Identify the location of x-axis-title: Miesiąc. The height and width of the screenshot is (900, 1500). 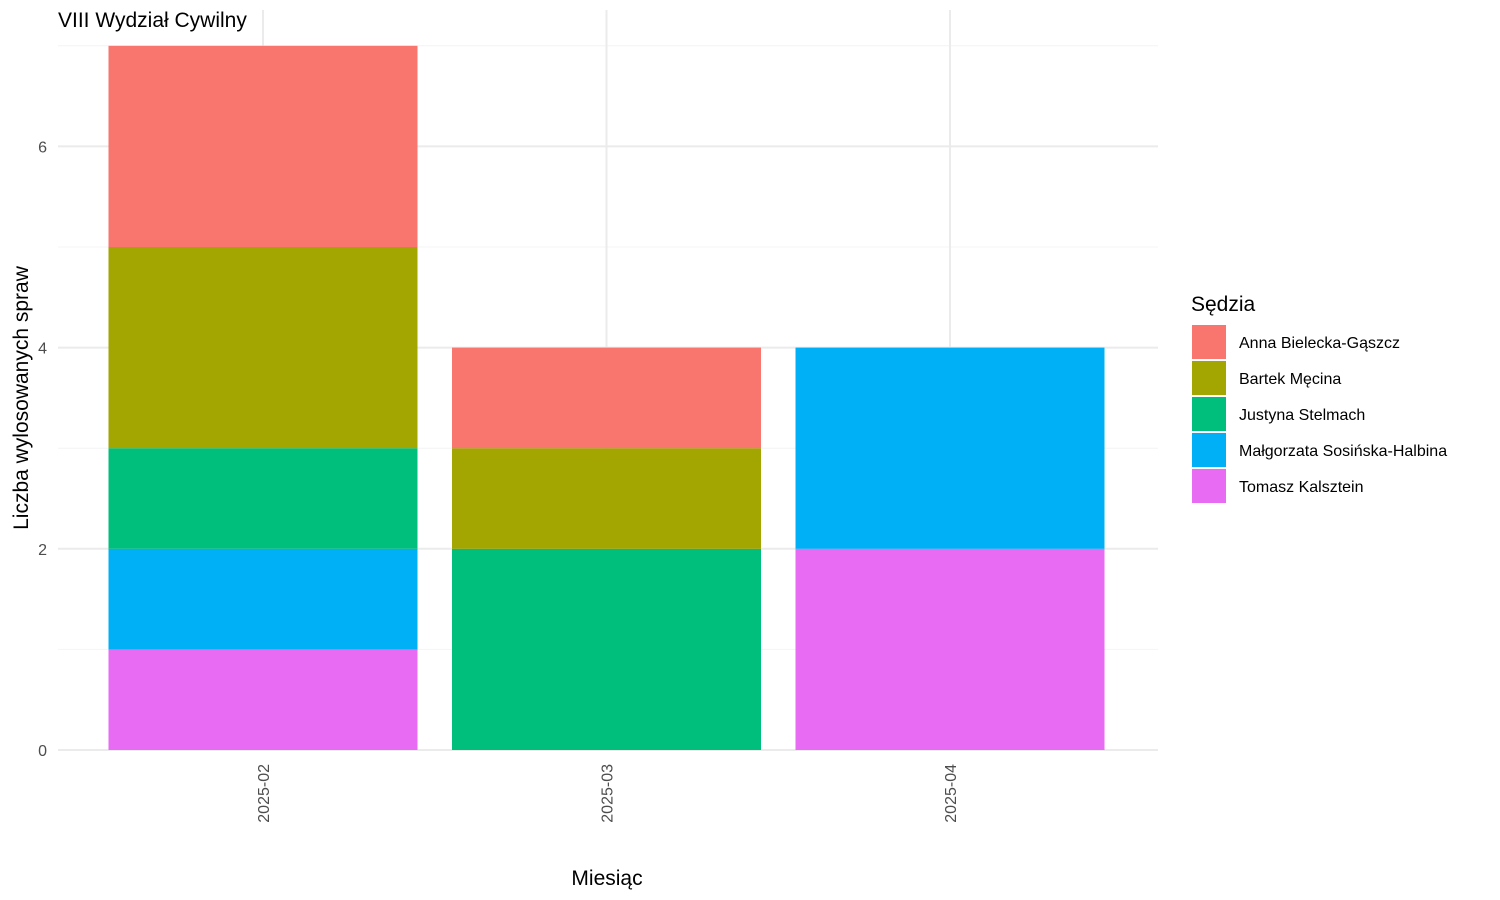
(606, 878).